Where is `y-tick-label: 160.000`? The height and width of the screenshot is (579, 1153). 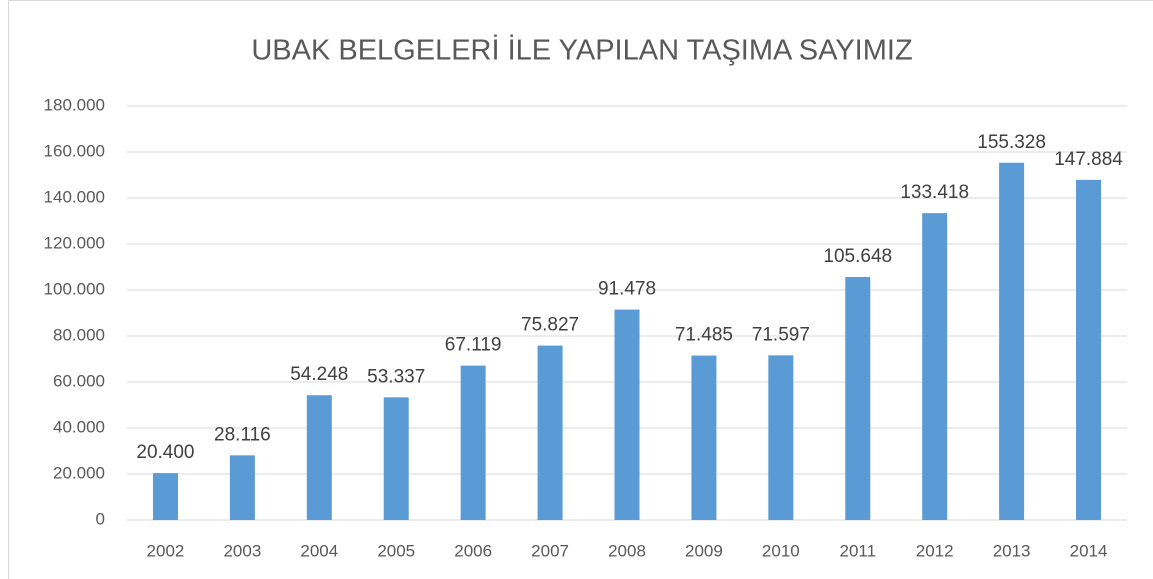
y-tick-label: 160.000 is located at coordinates (74, 150).